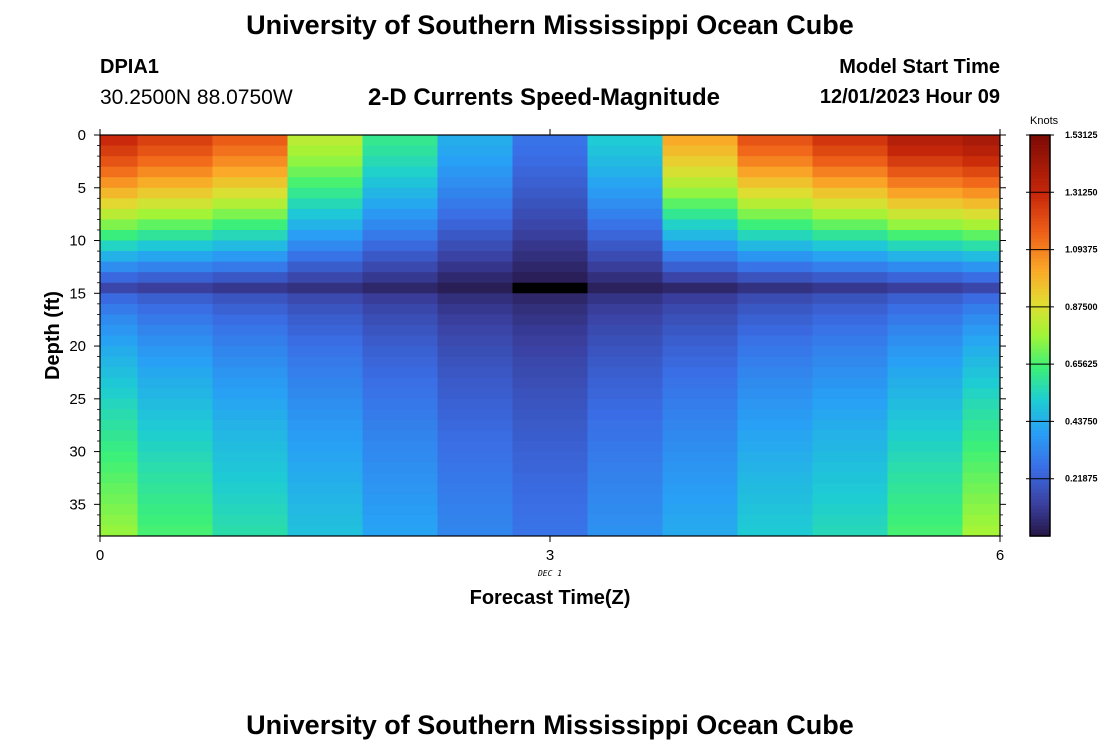  Describe the element at coordinates (53, 335) in the screenshot. I see `y-axis-title: Depth (ft)` at that location.